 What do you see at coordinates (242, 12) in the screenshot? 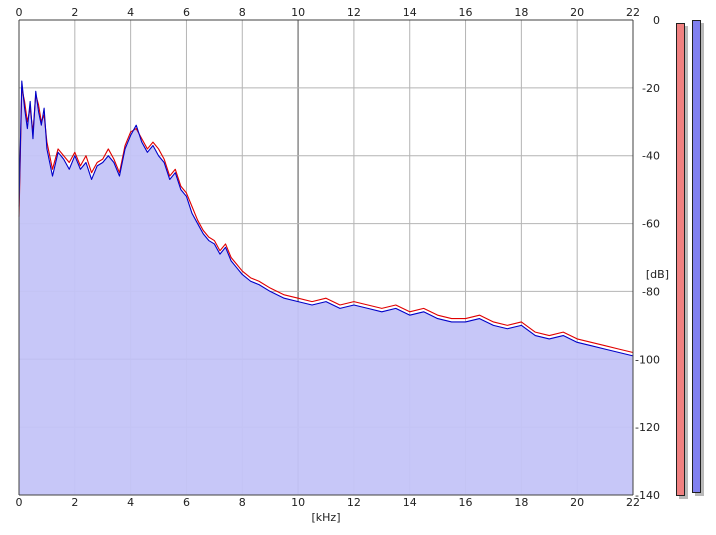
I see `x-tick-label-top: 8` at bounding box center [242, 12].